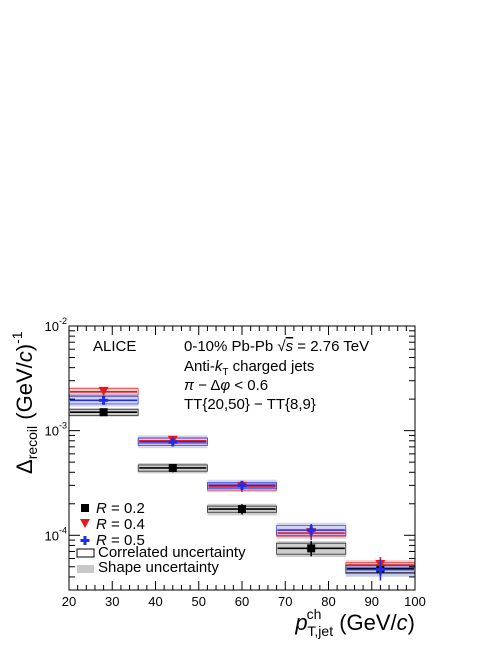  I want to click on annotation-collision: 0-10% Pb-Pb √s = 2.76 TeV, so click(276, 346).